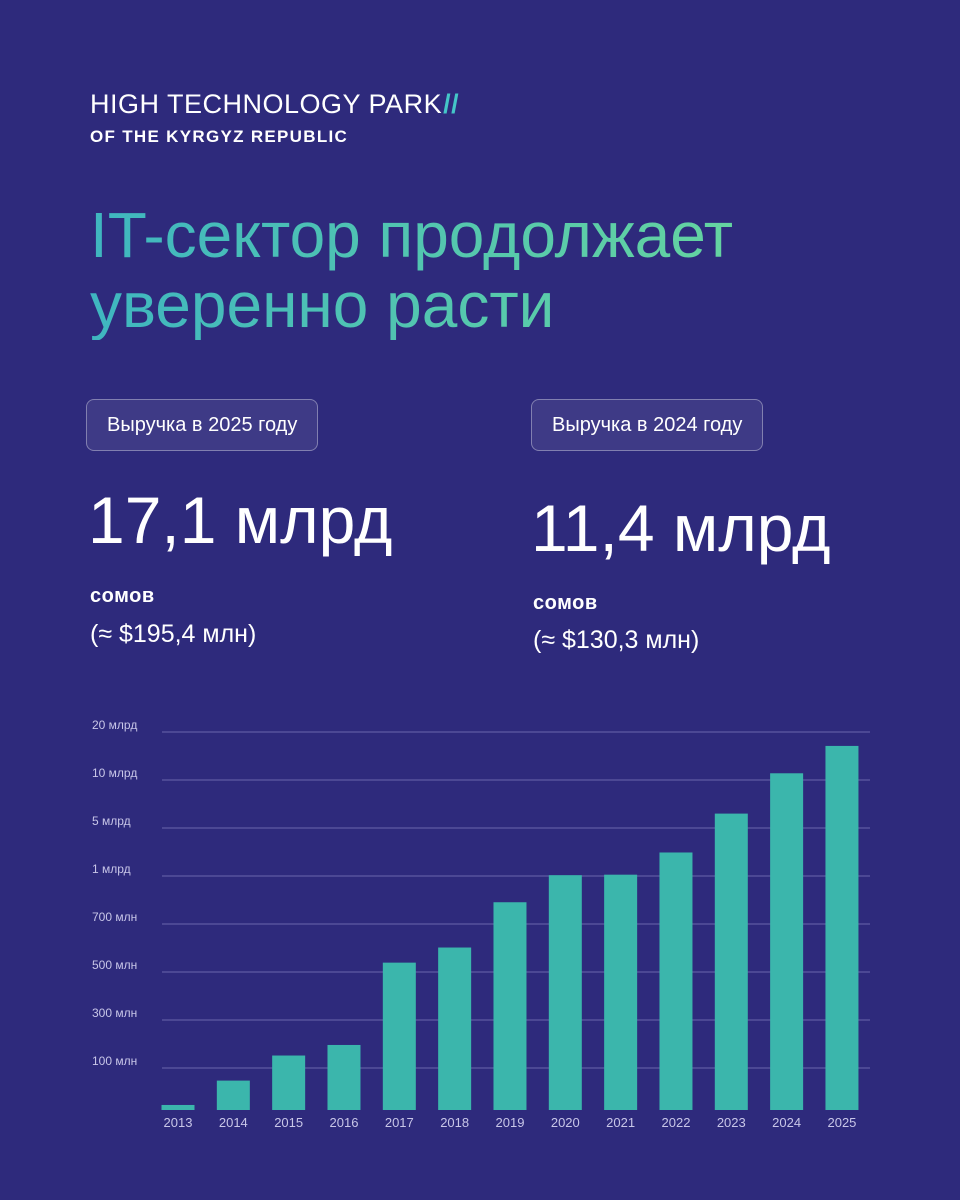 This screenshot has height=1200, width=960. Describe the element at coordinates (219, 136) in the screenshot. I see `logo-subtitle: OF THE KYRGYZ REPUBLIC` at that location.